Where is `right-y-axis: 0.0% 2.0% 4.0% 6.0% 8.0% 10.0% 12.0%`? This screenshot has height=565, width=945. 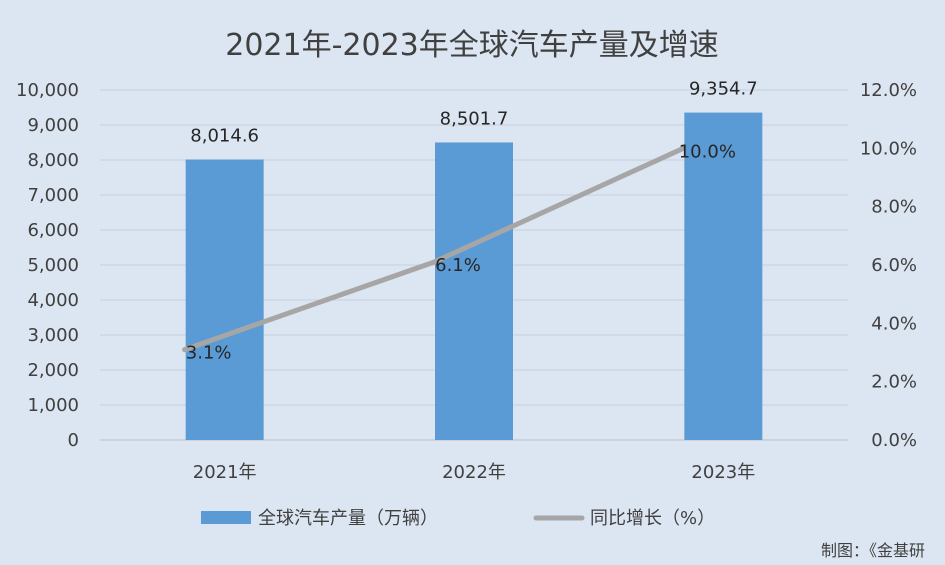
right-y-axis: 0.0% 2.0% 4.0% 6.0% 8.0% 10.0% 12.0% is located at coordinates (888, 265).